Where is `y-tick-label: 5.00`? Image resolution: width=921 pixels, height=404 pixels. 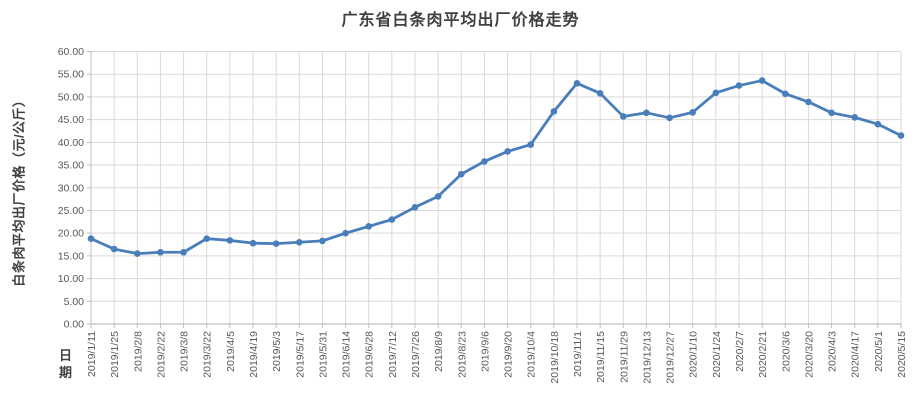 y-tick-label: 5.00 is located at coordinates (74, 302).